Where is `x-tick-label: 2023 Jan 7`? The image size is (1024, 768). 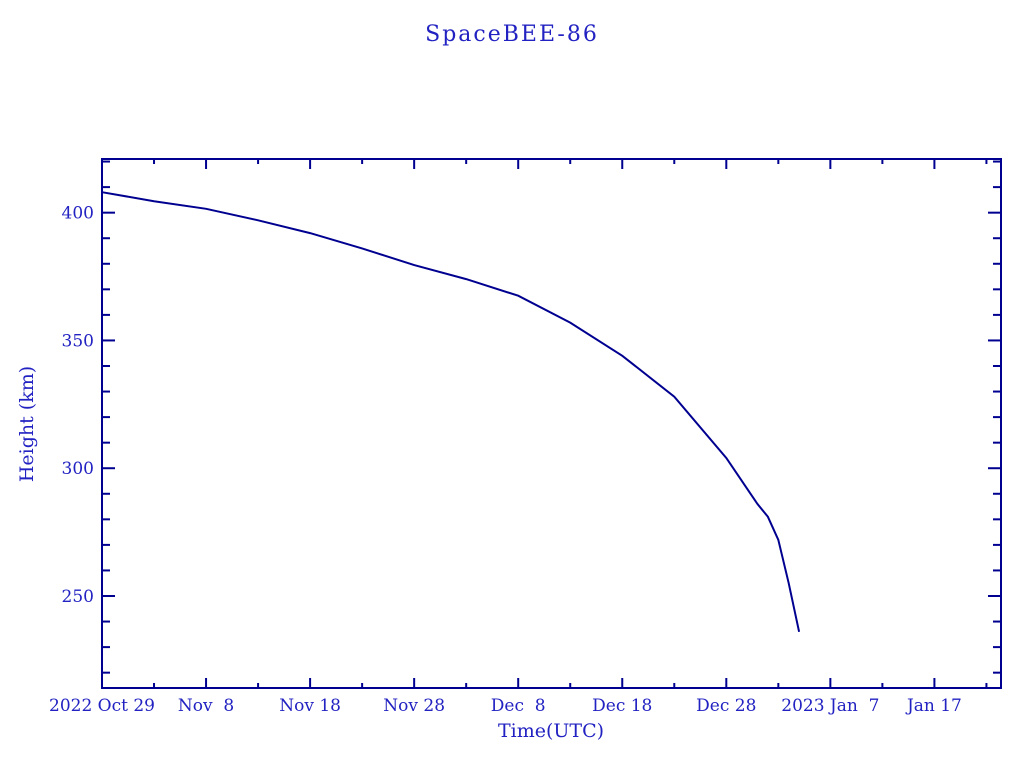 x-tick-label: 2023 Jan 7 is located at coordinates (830, 706).